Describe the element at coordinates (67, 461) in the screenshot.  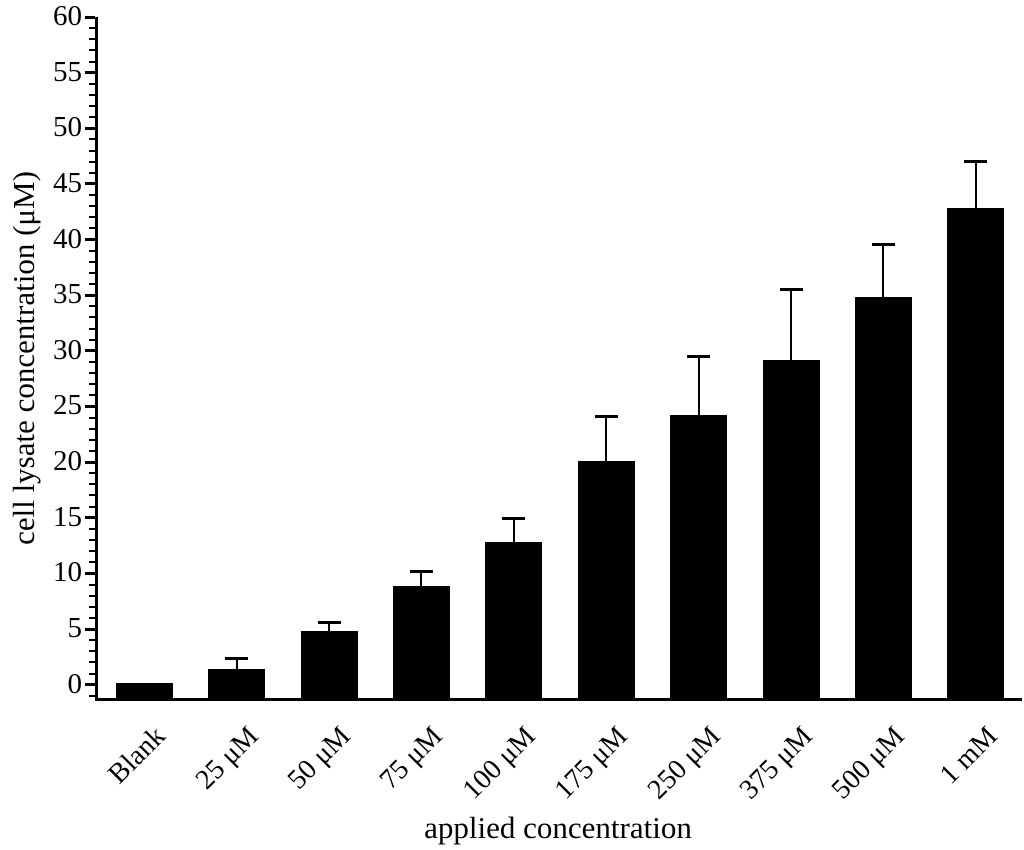
I see `y-tick-label: 20` at that location.